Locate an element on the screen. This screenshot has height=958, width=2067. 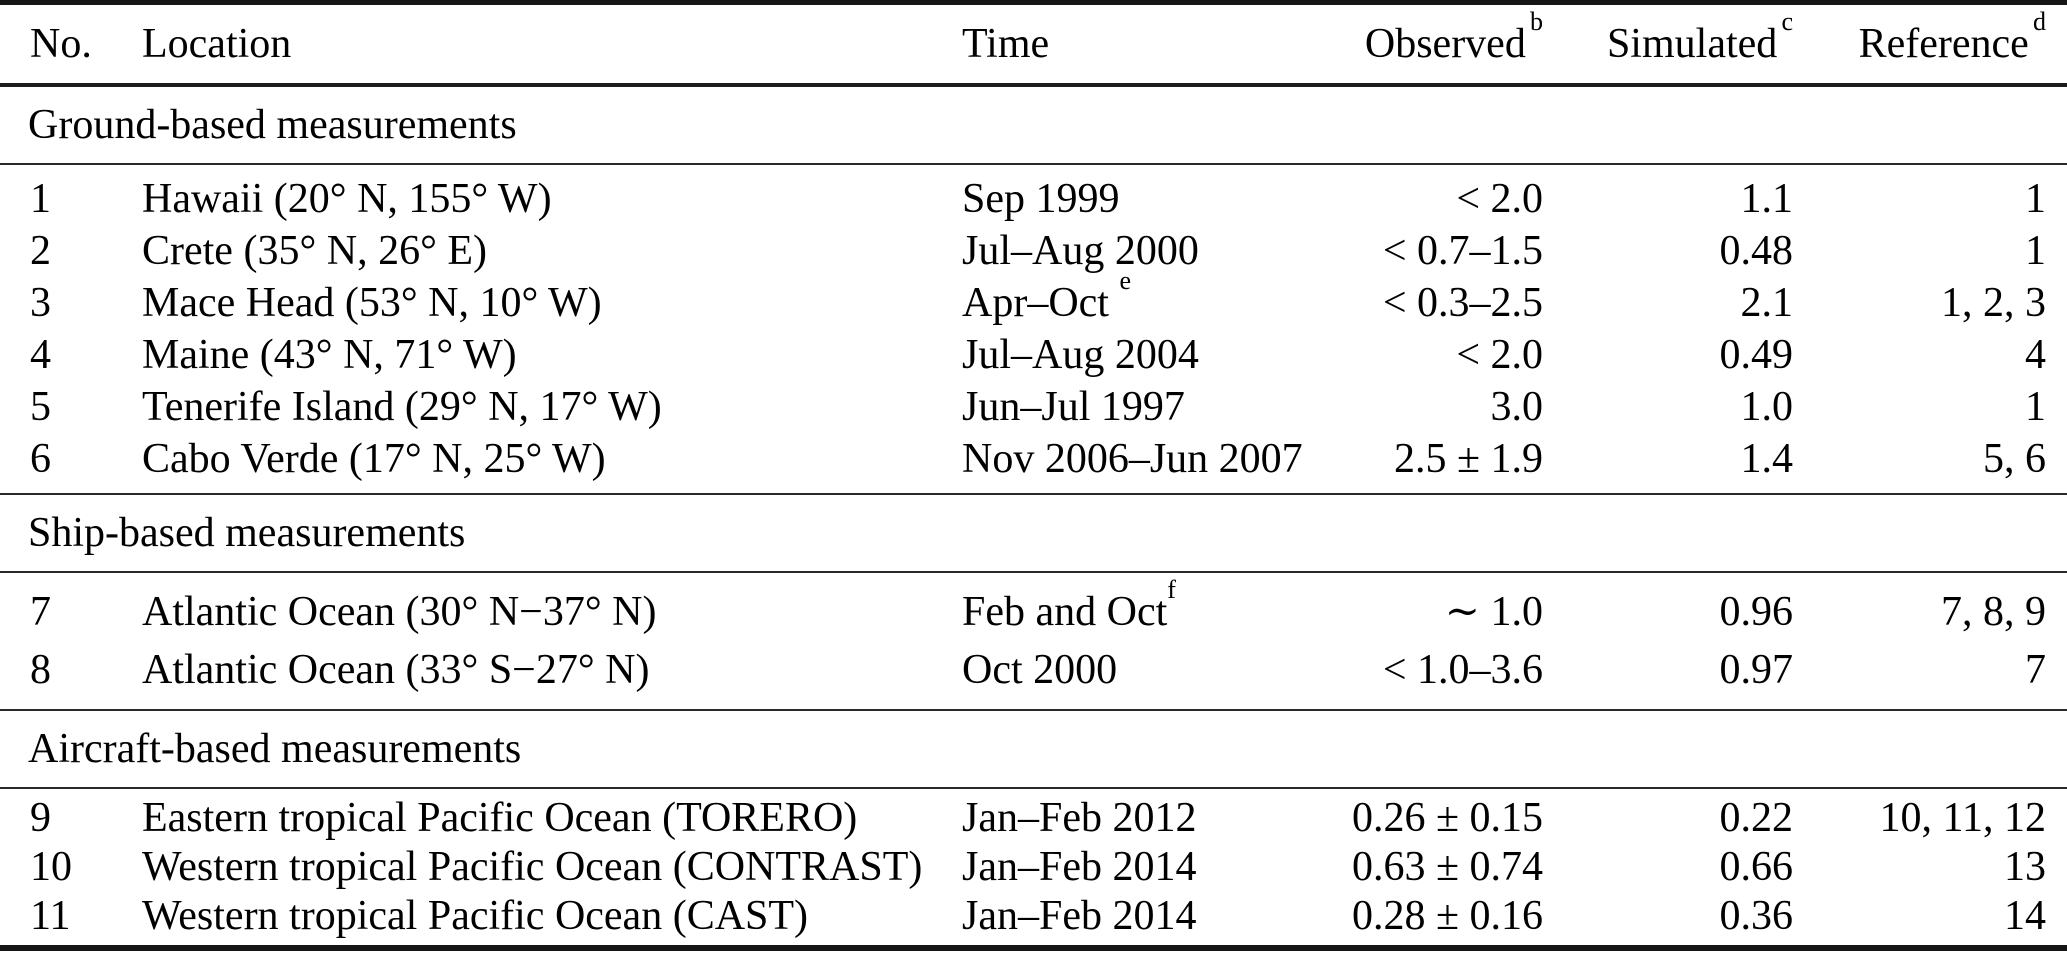
row-simulated-value: 0.66 is located at coordinates (1756, 867).